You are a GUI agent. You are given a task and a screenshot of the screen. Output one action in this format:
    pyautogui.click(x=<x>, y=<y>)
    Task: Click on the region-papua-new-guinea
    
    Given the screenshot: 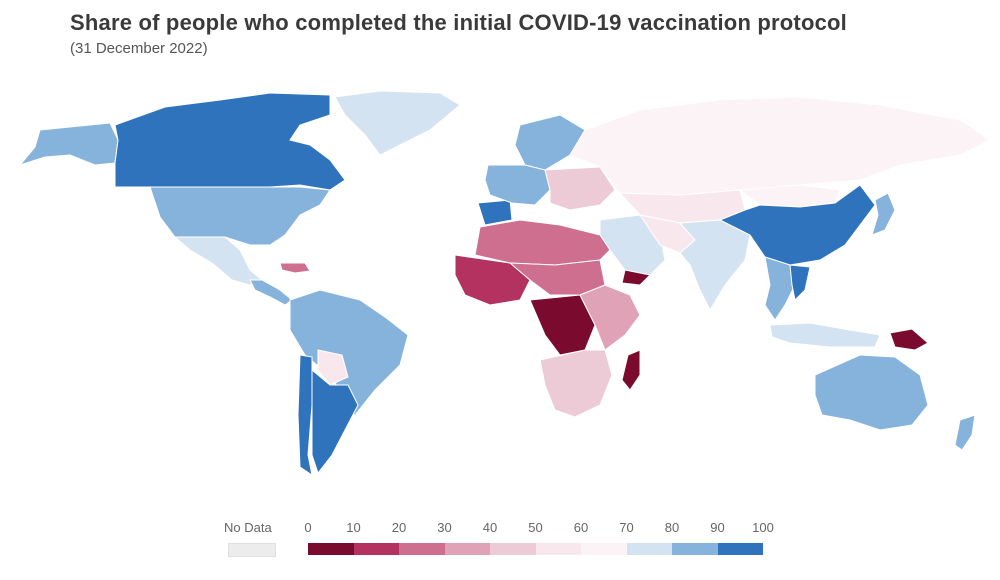 What is the action you would take?
    pyautogui.click(x=909, y=339)
    